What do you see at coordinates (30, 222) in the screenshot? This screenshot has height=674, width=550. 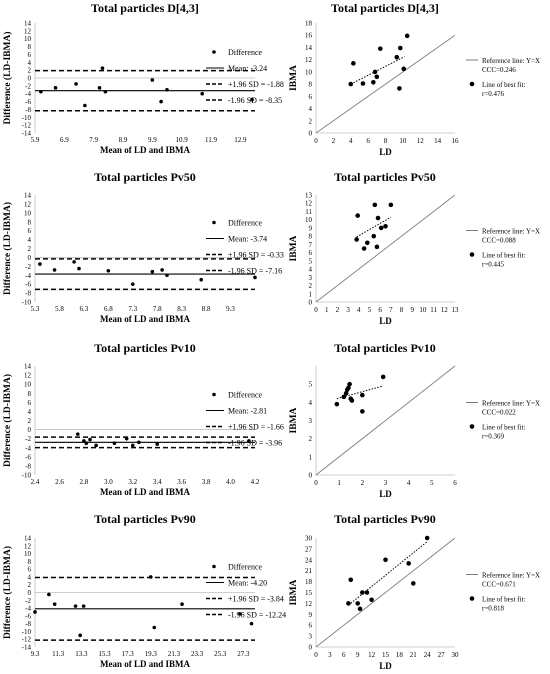 I see `chart3-ytick-label: 8` at bounding box center [30, 222].